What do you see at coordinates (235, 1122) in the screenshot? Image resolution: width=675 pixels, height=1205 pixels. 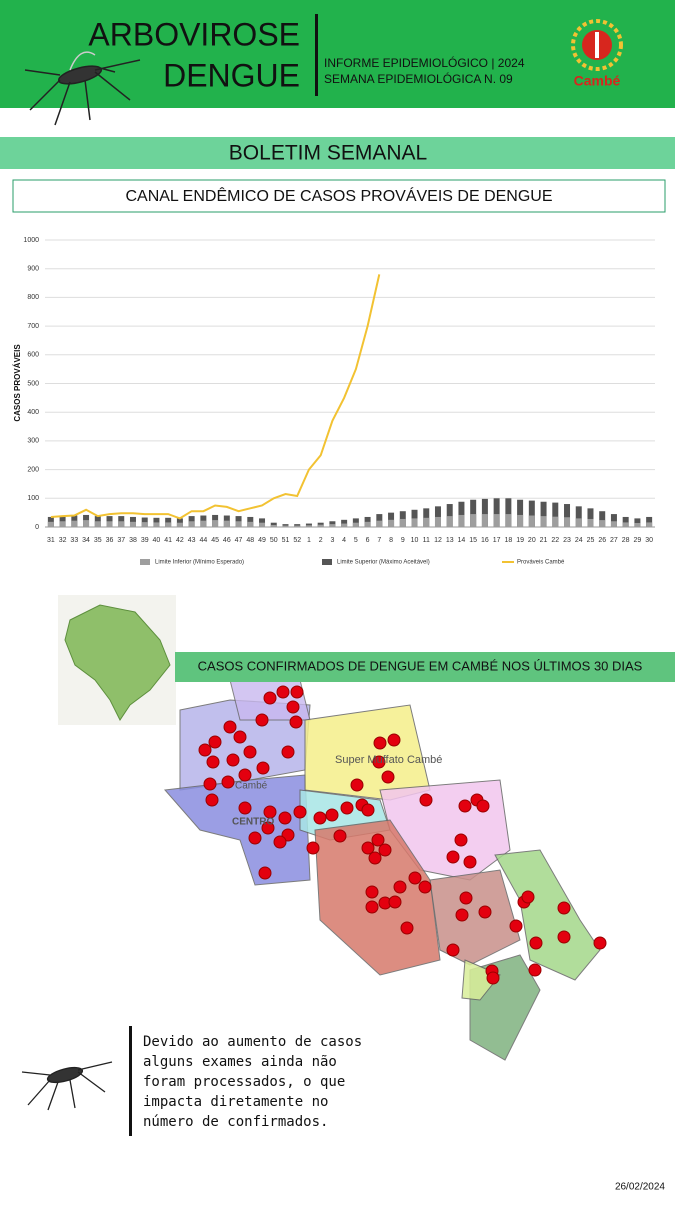 I see `note-line: número de confirmados.` at bounding box center [235, 1122].